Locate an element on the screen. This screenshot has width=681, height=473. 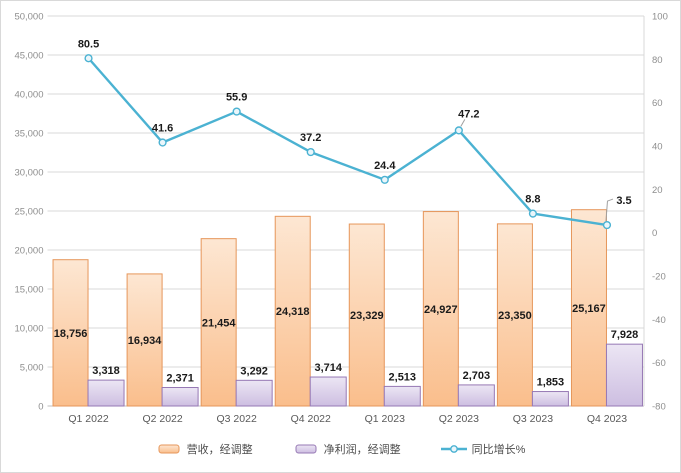
profit-data-label: 1,853 is located at coordinates (551, 383).